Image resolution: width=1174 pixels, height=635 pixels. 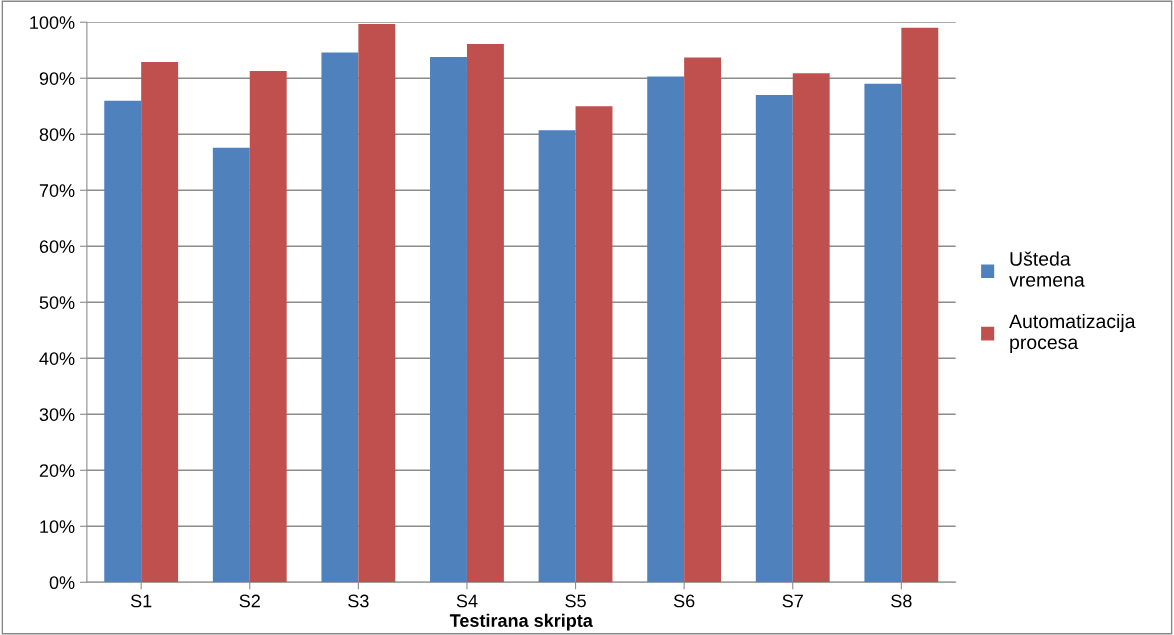 I want to click on y-tick-label: 10%, so click(x=57, y=527).